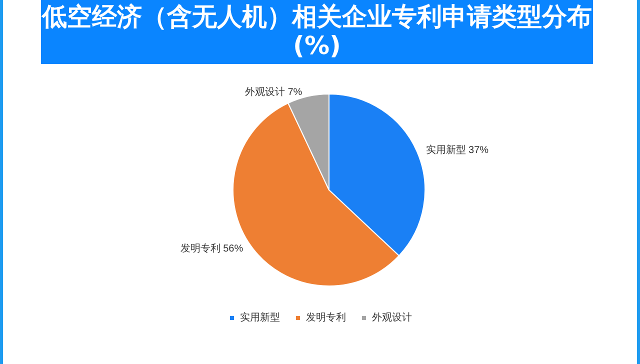 This screenshot has width=640, height=364. Describe the element at coordinates (273, 92) in the screenshot. I see `category-label: 外观设计 7%` at that location.